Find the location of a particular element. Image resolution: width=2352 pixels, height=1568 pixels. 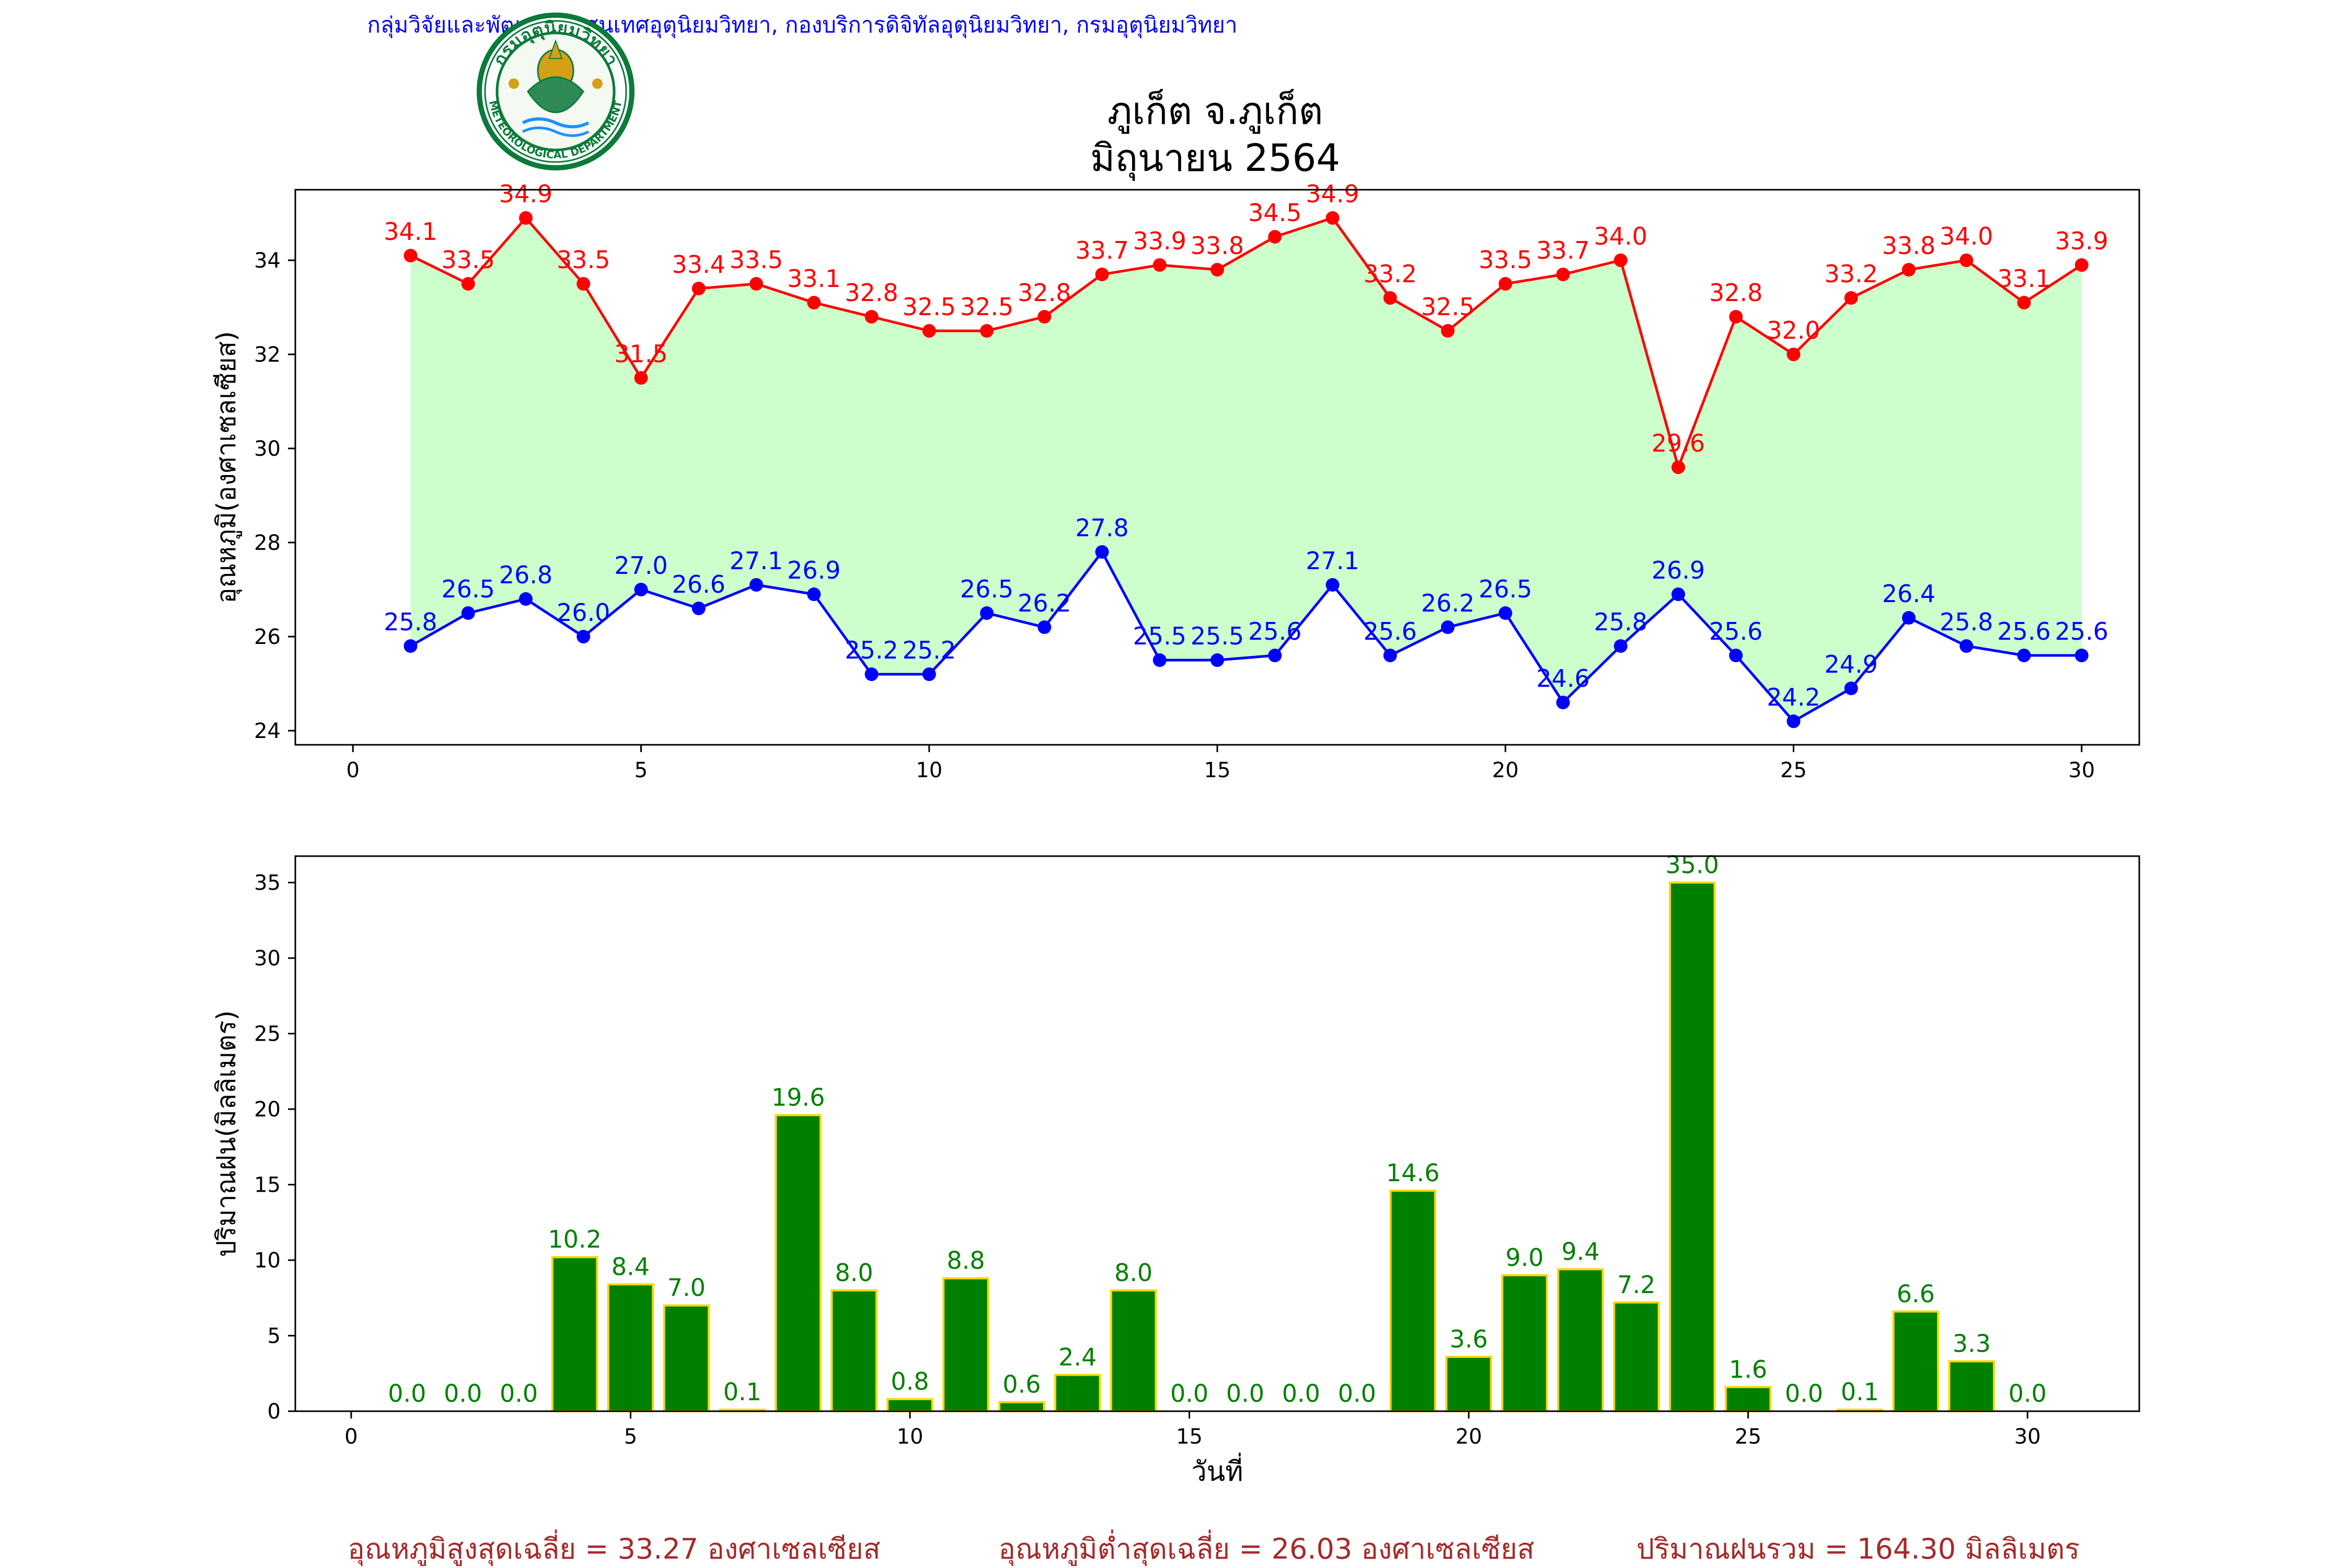

temperature-x-tick-label: 5 is located at coordinates (641, 770).